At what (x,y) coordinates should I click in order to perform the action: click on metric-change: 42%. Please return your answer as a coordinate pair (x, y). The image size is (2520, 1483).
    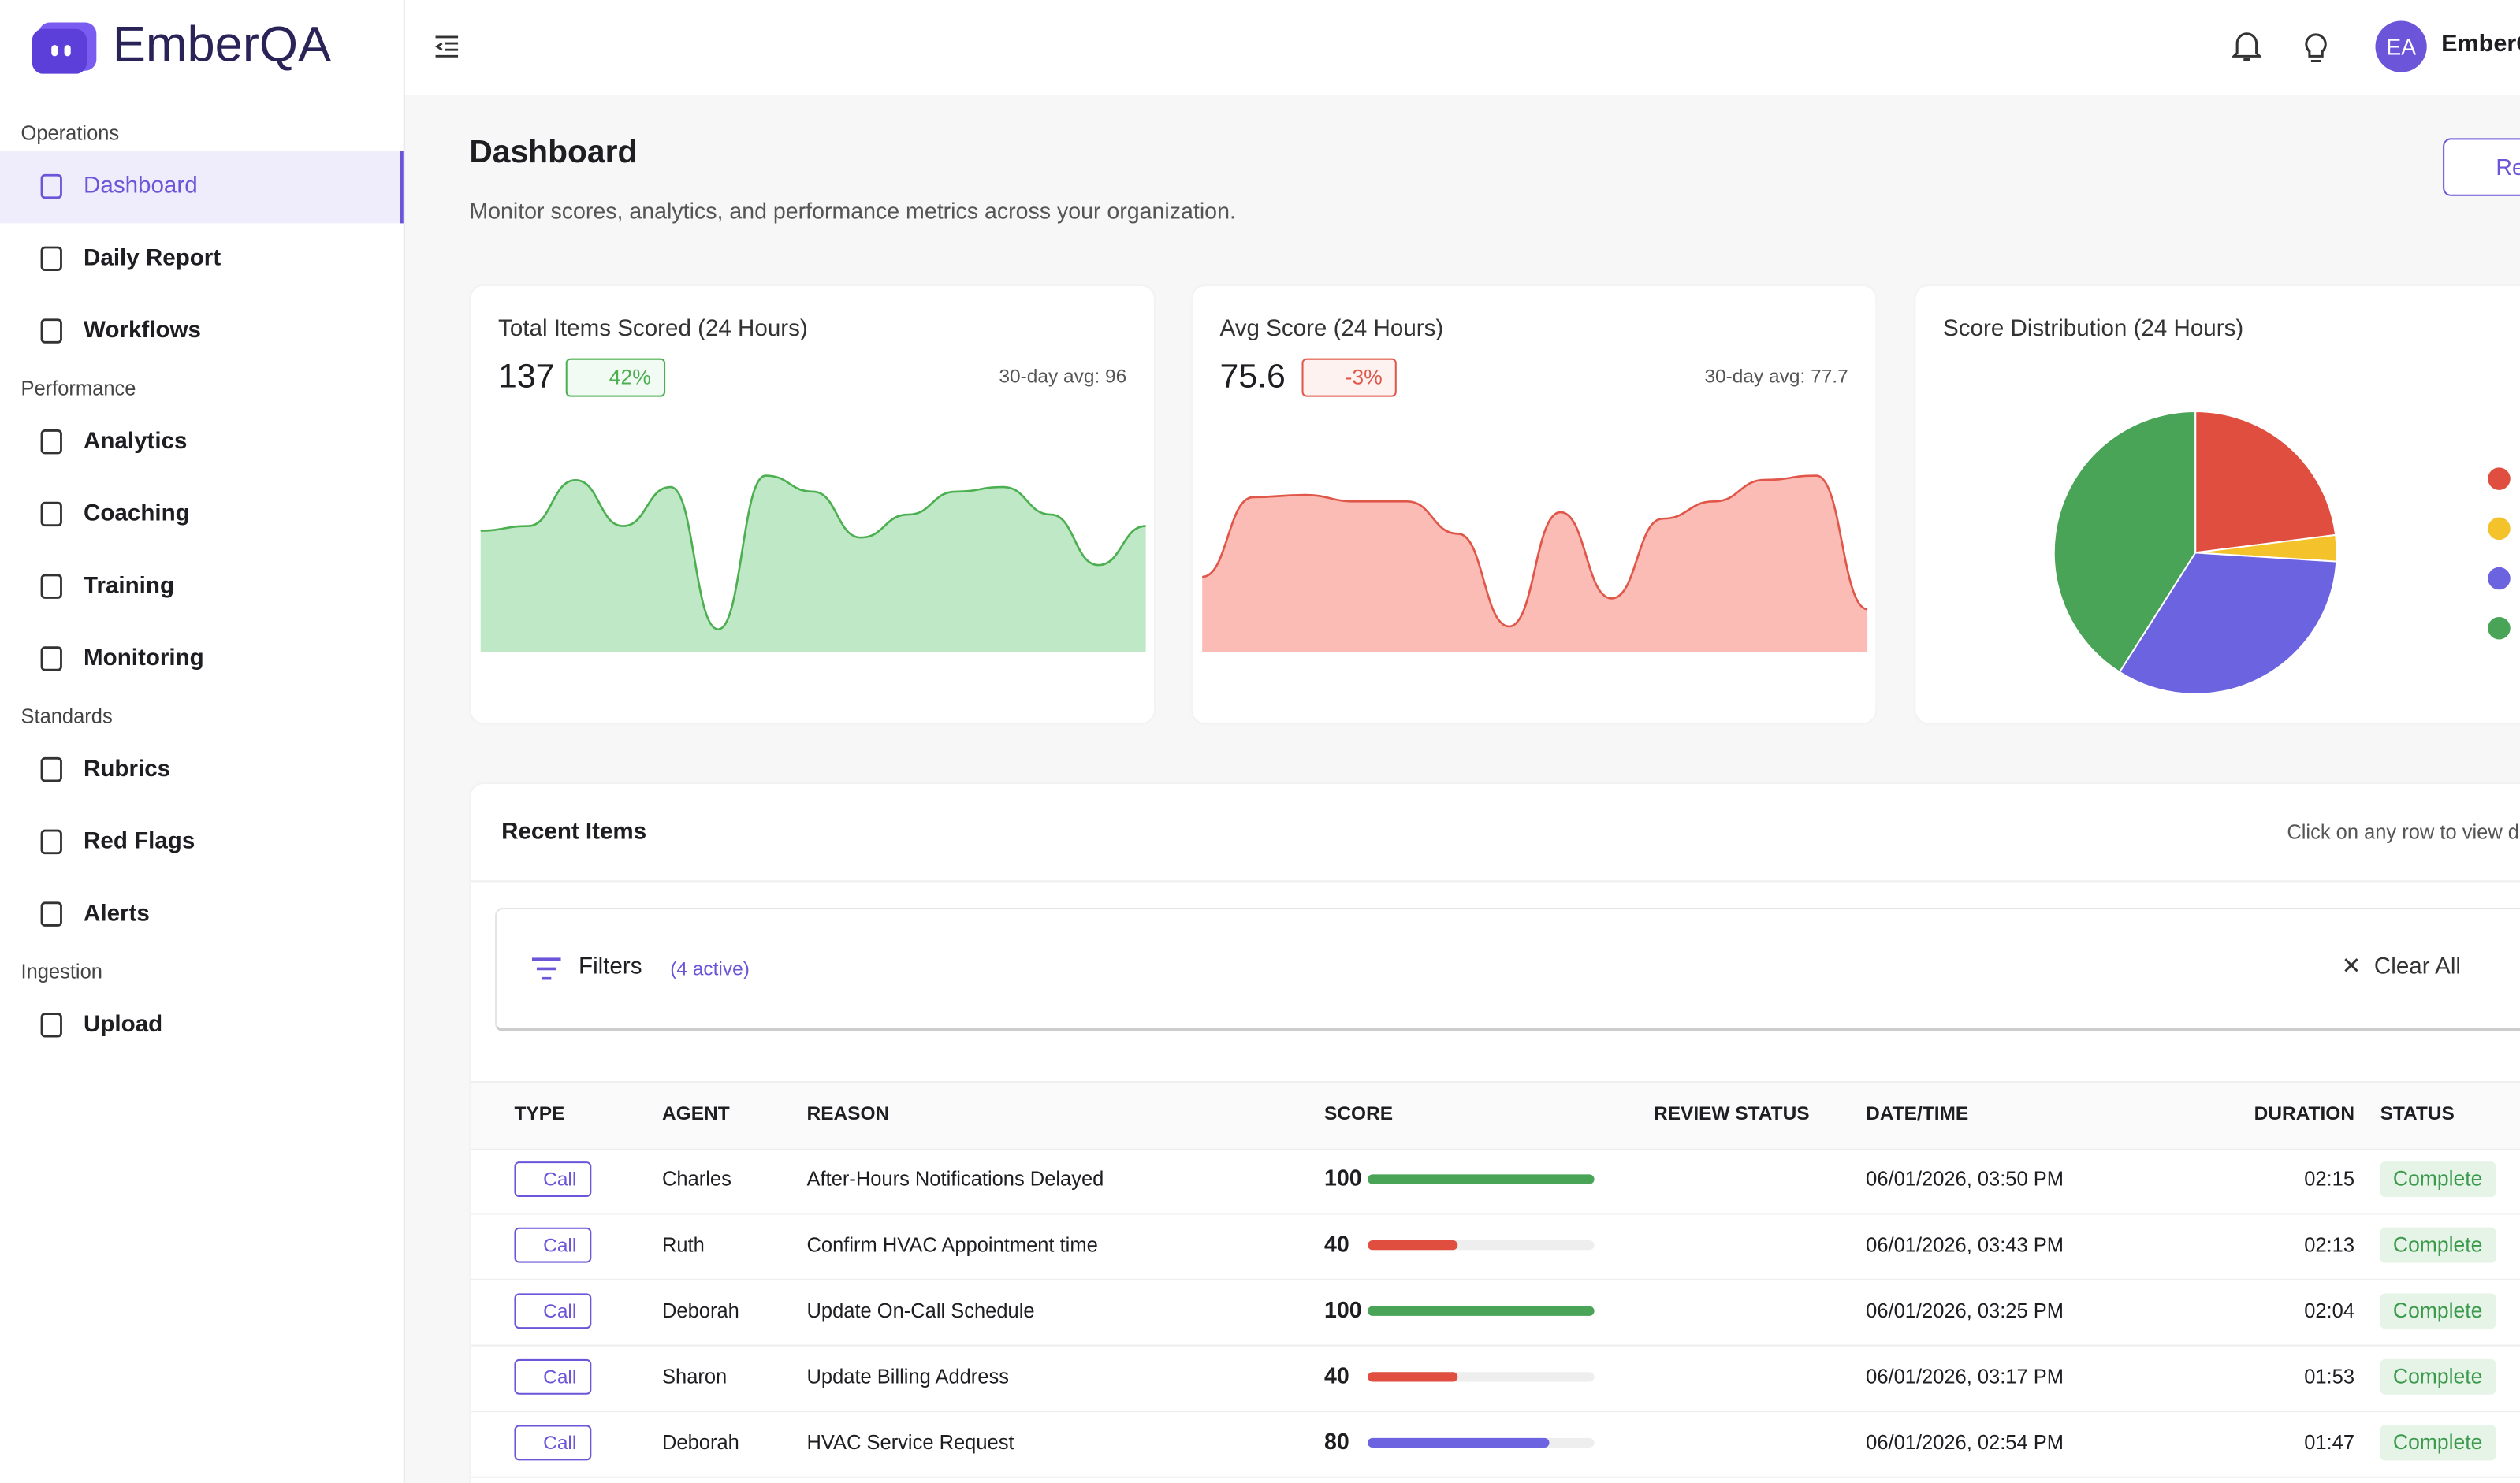
    Looking at the image, I should click on (615, 377).